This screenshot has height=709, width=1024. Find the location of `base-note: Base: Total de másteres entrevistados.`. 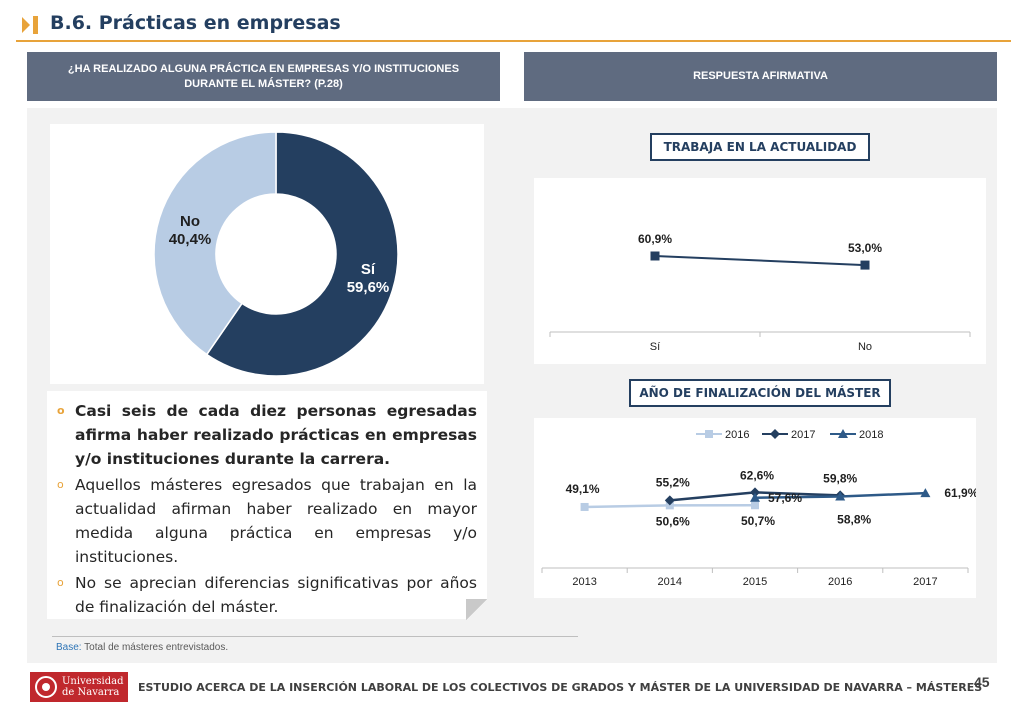

base-note: Base: Total de másteres entrevistados. is located at coordinates (142, 647).